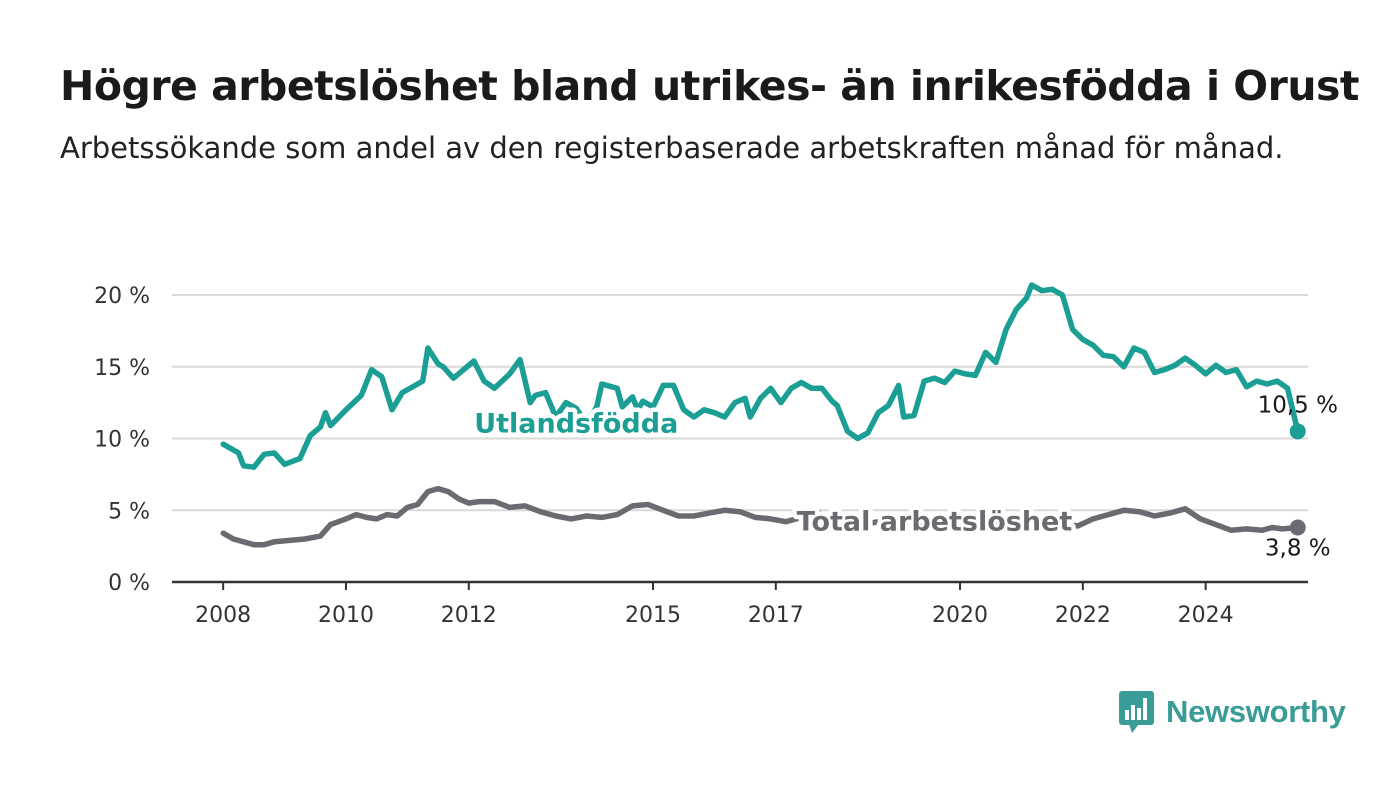 This screenshot has height=794, width=1400. I want to click on x-tick-label: 2010, so click(346, 615).